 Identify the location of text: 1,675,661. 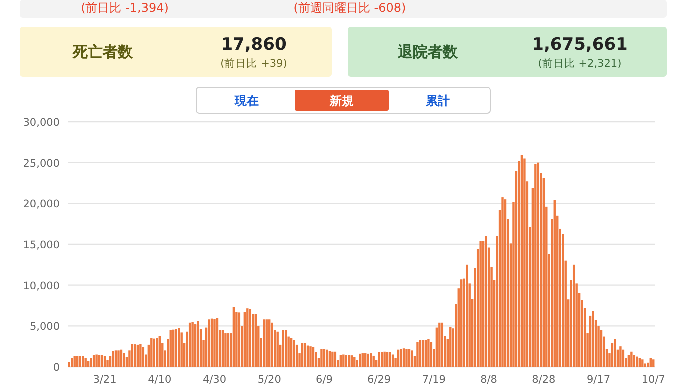
(580, 45).